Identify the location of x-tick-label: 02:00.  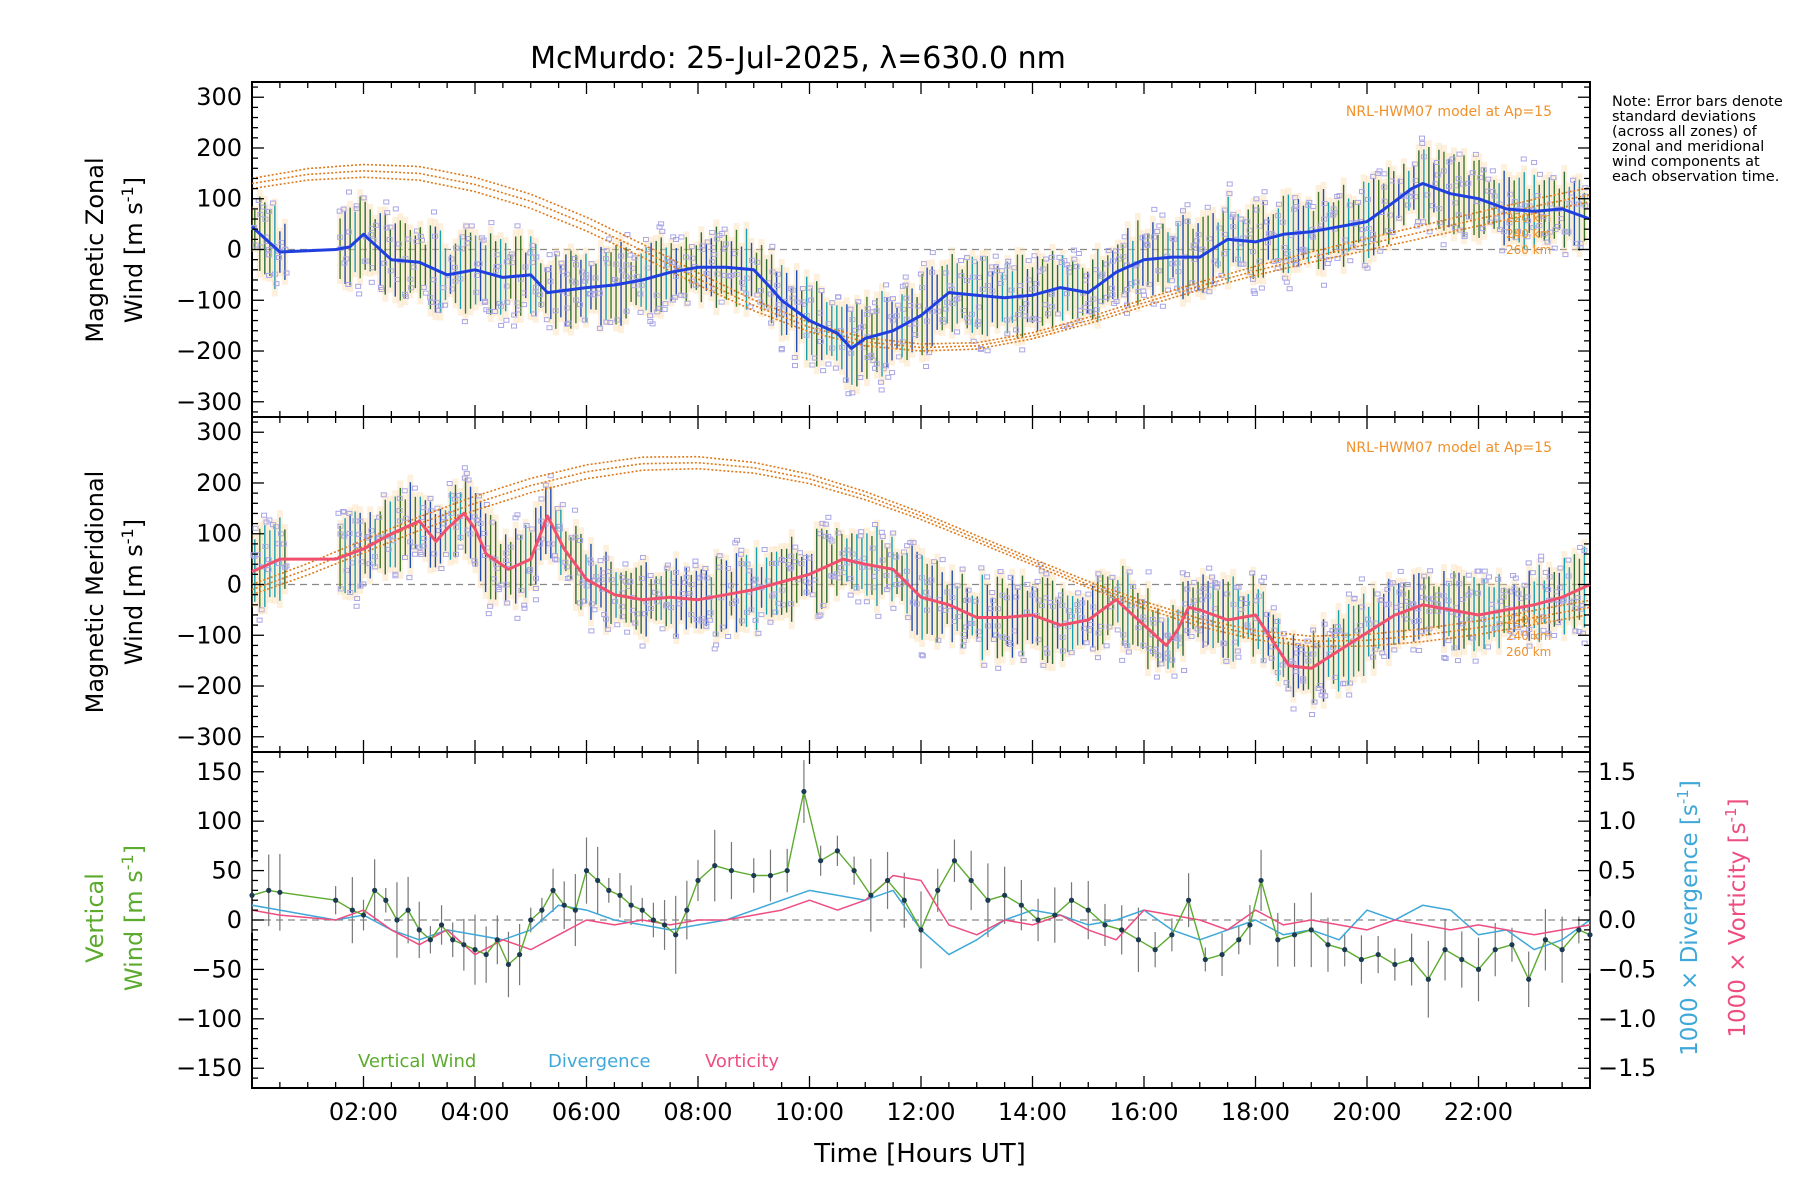
(363, 1112).